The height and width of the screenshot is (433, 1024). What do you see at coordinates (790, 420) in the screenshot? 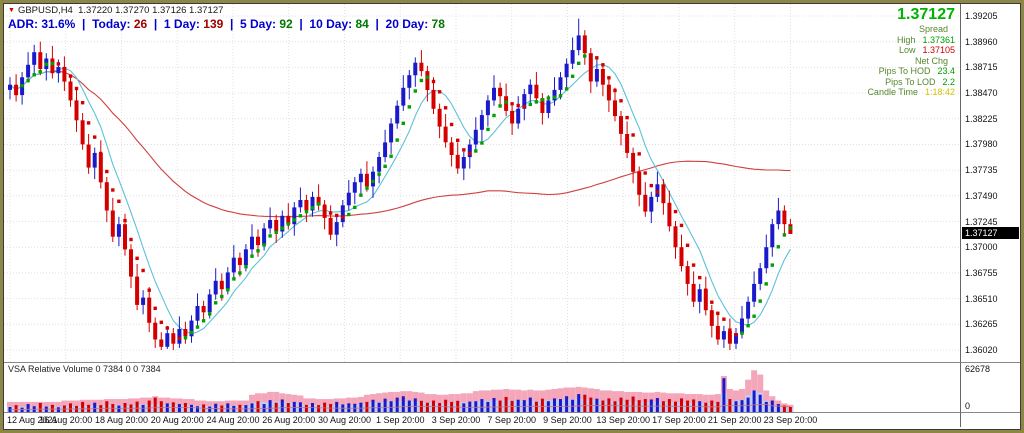
I see `time-axis-label: 23 Sep 20:00` at bounding box center [790, 420].